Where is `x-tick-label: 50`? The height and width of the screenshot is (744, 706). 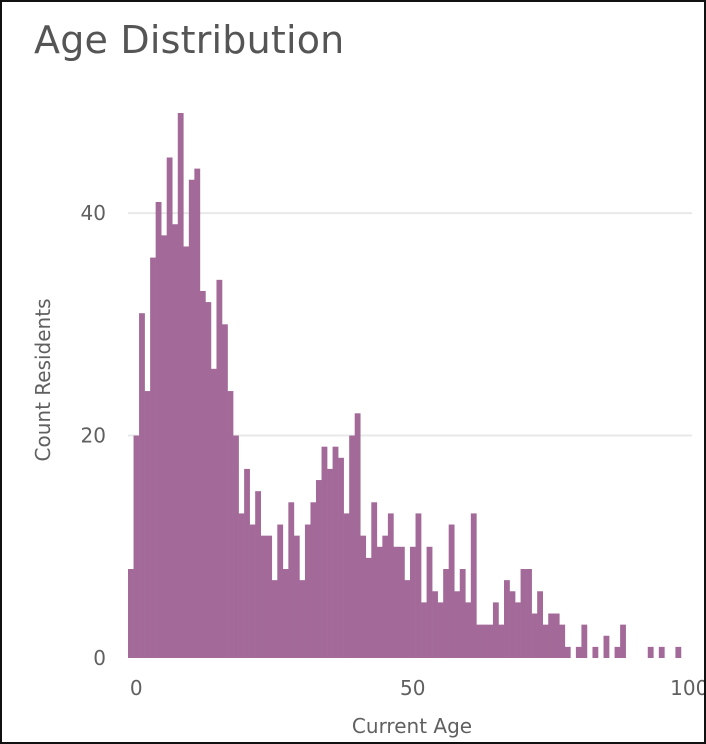
x-tick-label: 50 is located at coordinates (412, 688).